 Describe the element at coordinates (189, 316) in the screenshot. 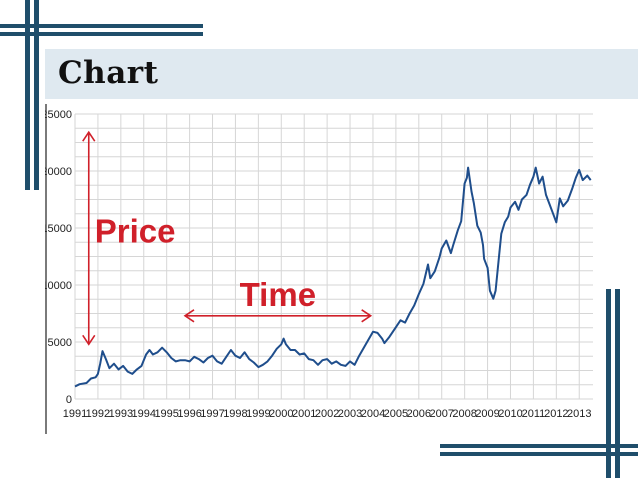

I see `time-arrow-head-left` at that location.